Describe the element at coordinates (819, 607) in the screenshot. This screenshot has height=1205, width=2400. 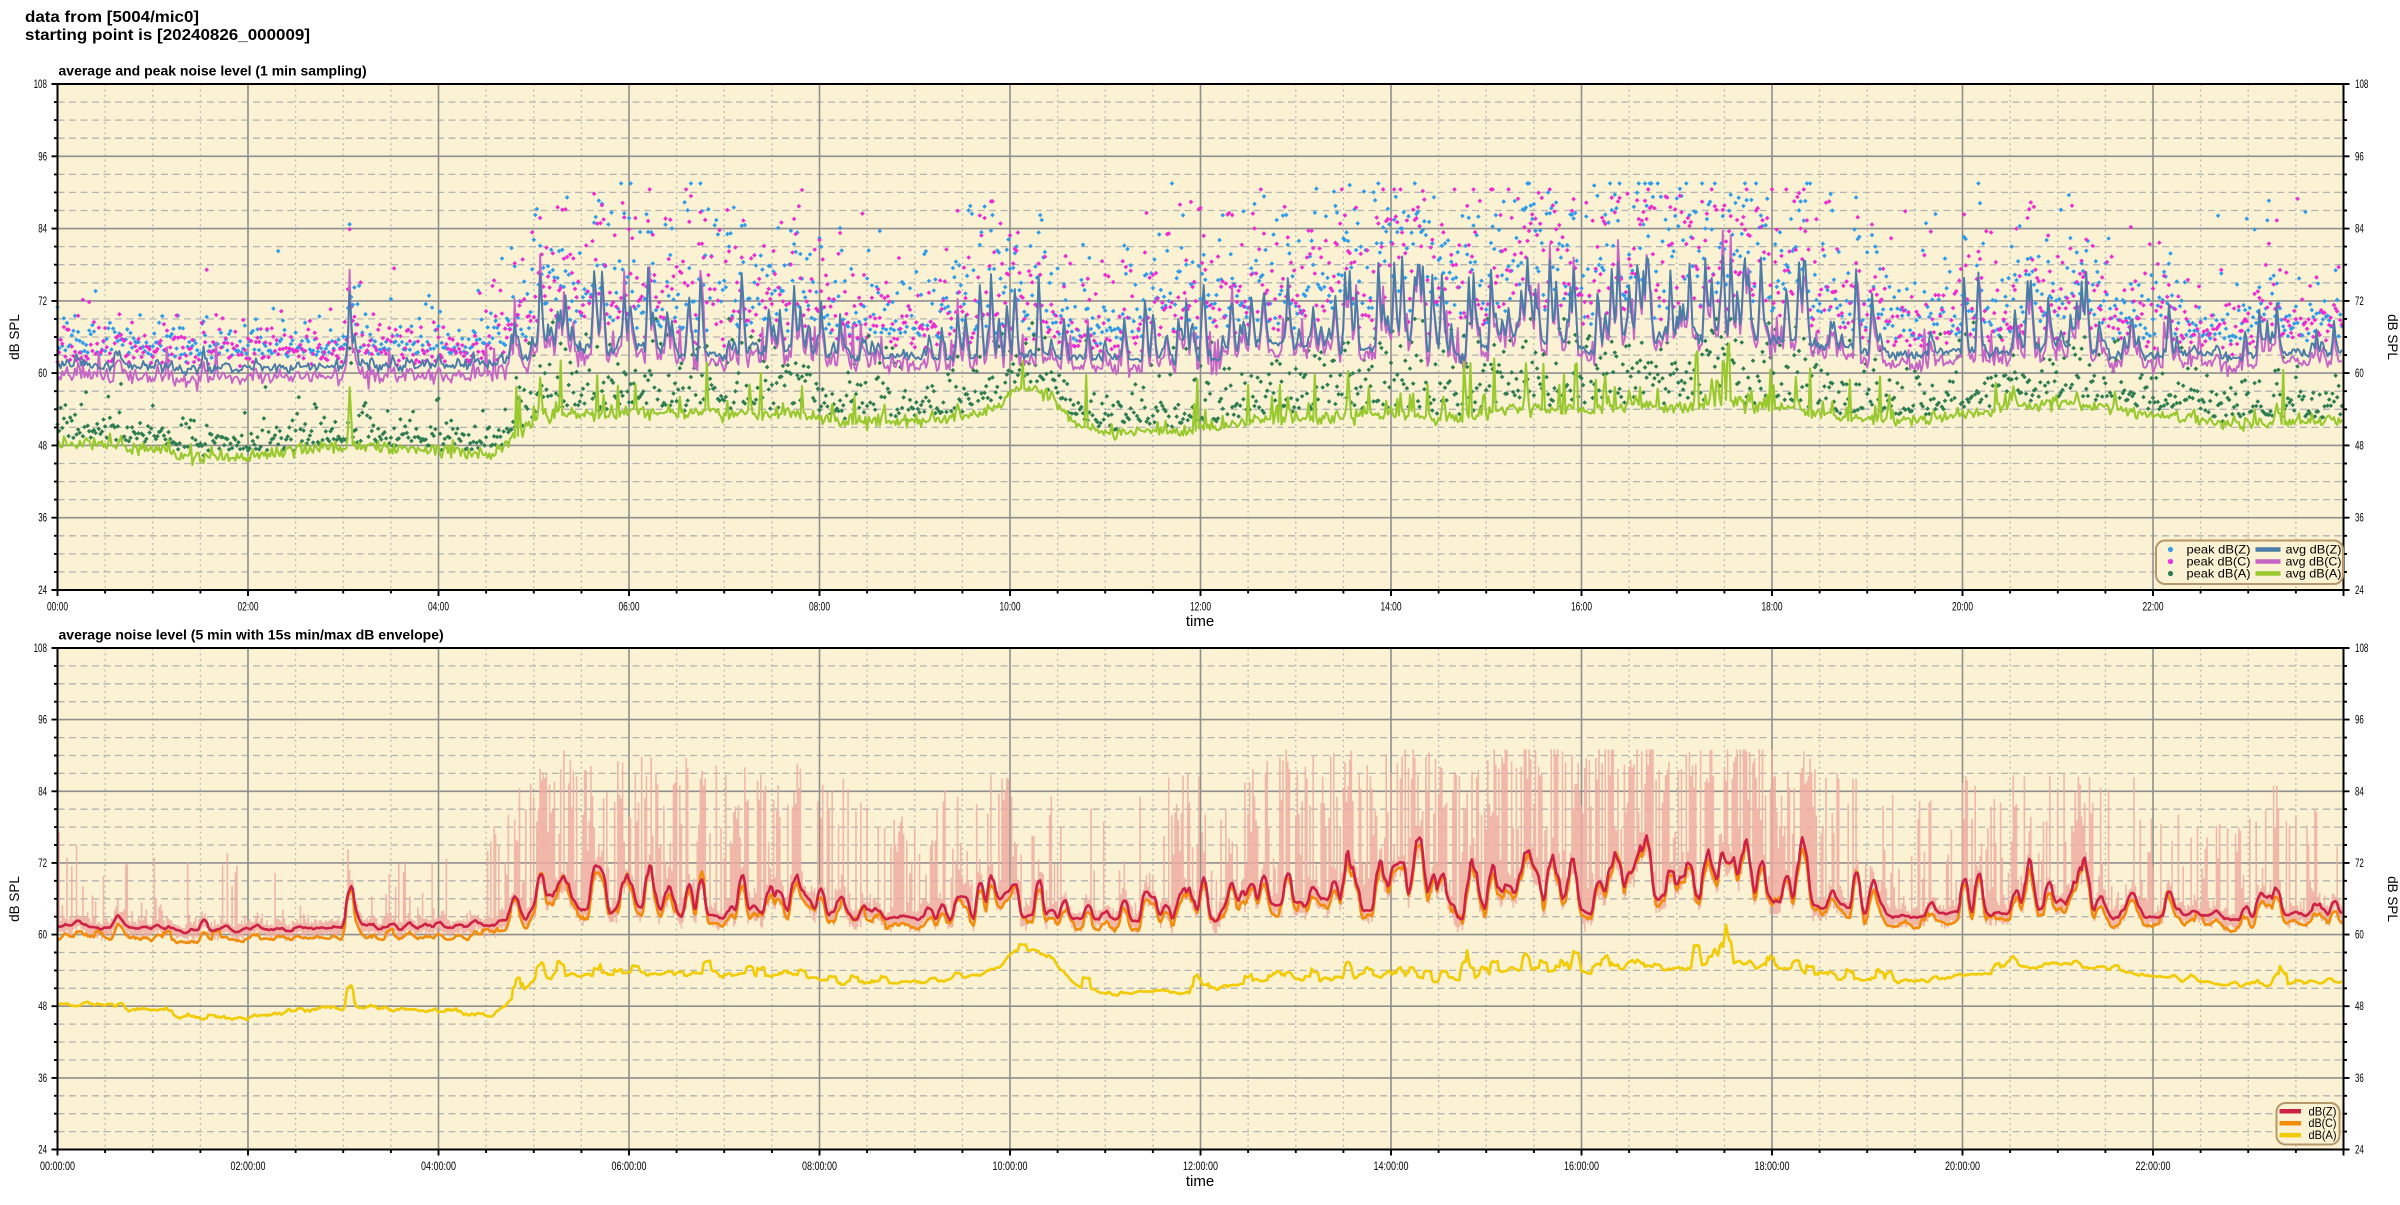
I see `svg-text: 08:00` at that location.